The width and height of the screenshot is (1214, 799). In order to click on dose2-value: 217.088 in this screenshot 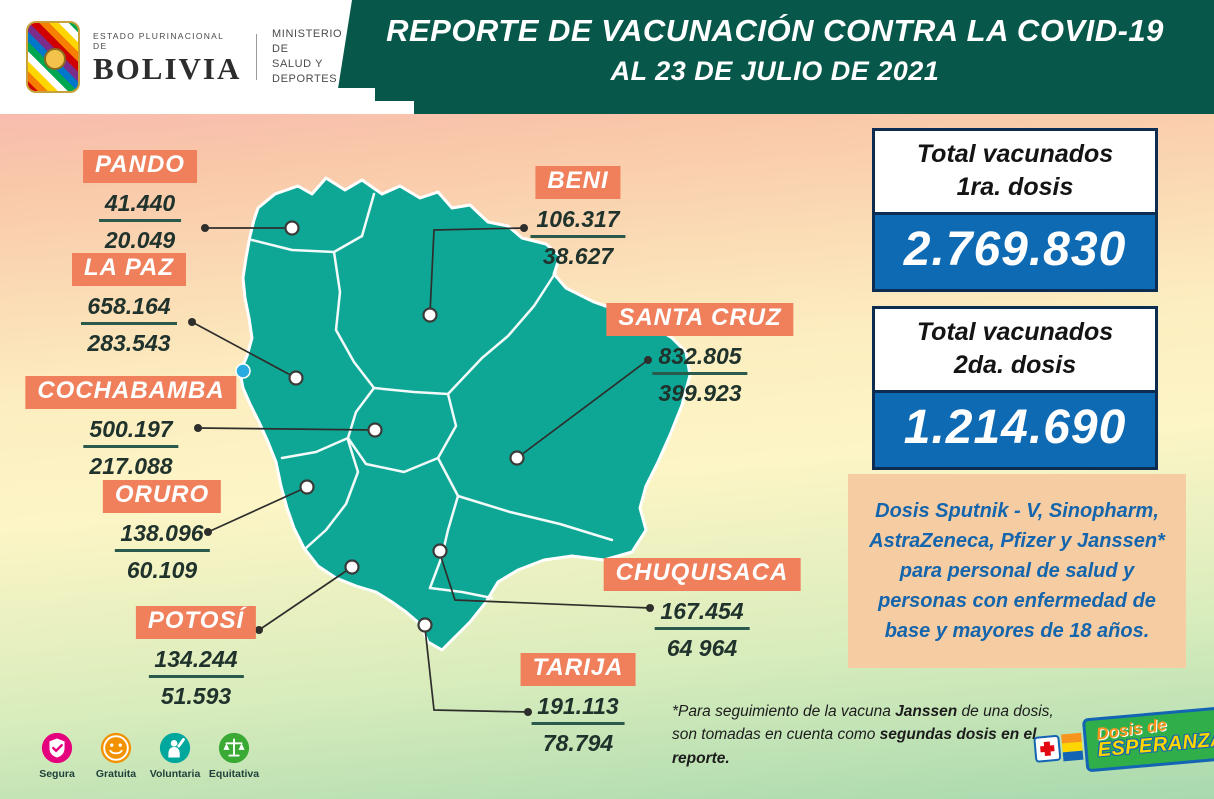, I will do `click(131, 465)`.